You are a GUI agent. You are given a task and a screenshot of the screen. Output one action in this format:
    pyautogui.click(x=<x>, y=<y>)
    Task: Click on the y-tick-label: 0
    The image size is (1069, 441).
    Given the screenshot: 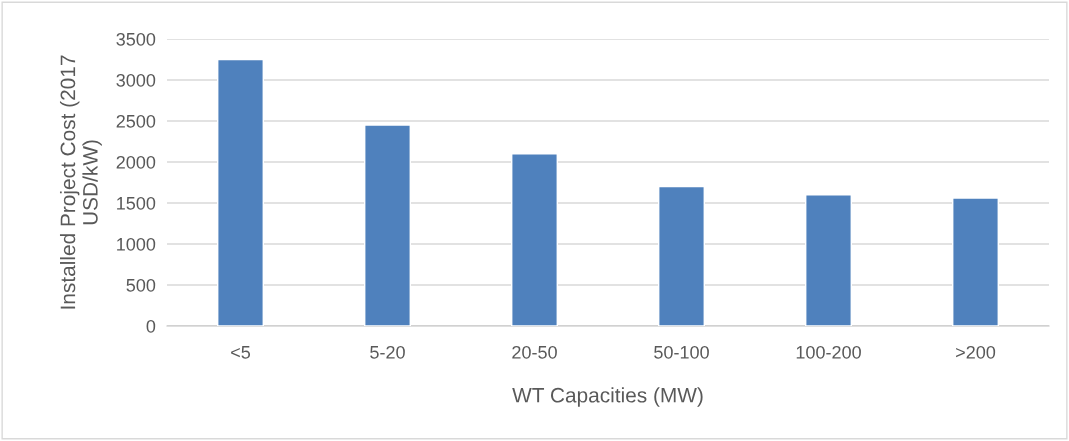 What is the action you would take?
    pyautogui.click(x=151, y=326)
    